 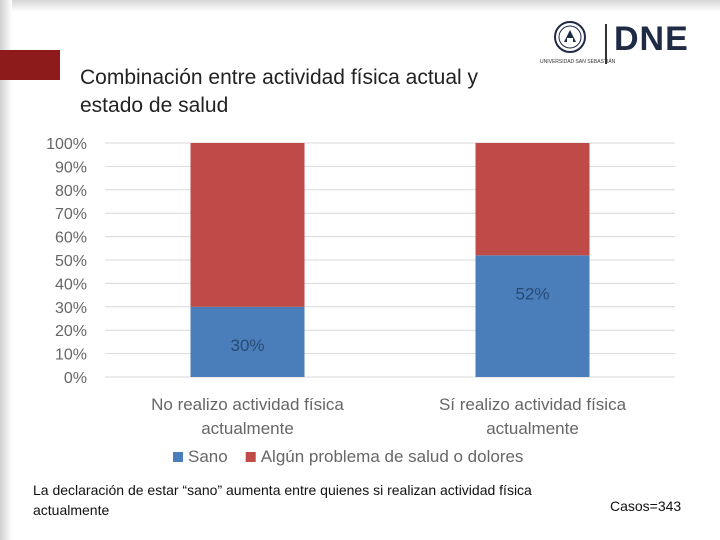 What do you see at coordinates (71, 284) in the screenshot?
I see `y-tick-label: 40%` at bounding box center [71, 284].